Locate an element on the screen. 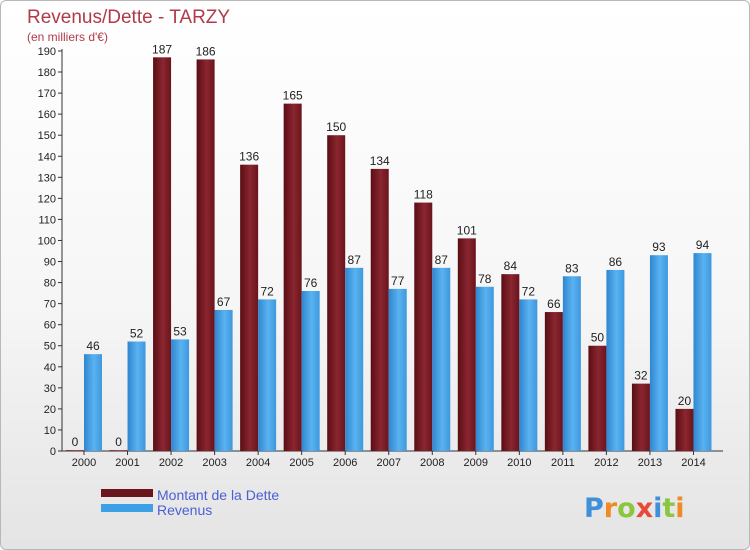 This screenshot has width=750, height=550. x-tick-label: 2011 is located at coordinates (563, 463).